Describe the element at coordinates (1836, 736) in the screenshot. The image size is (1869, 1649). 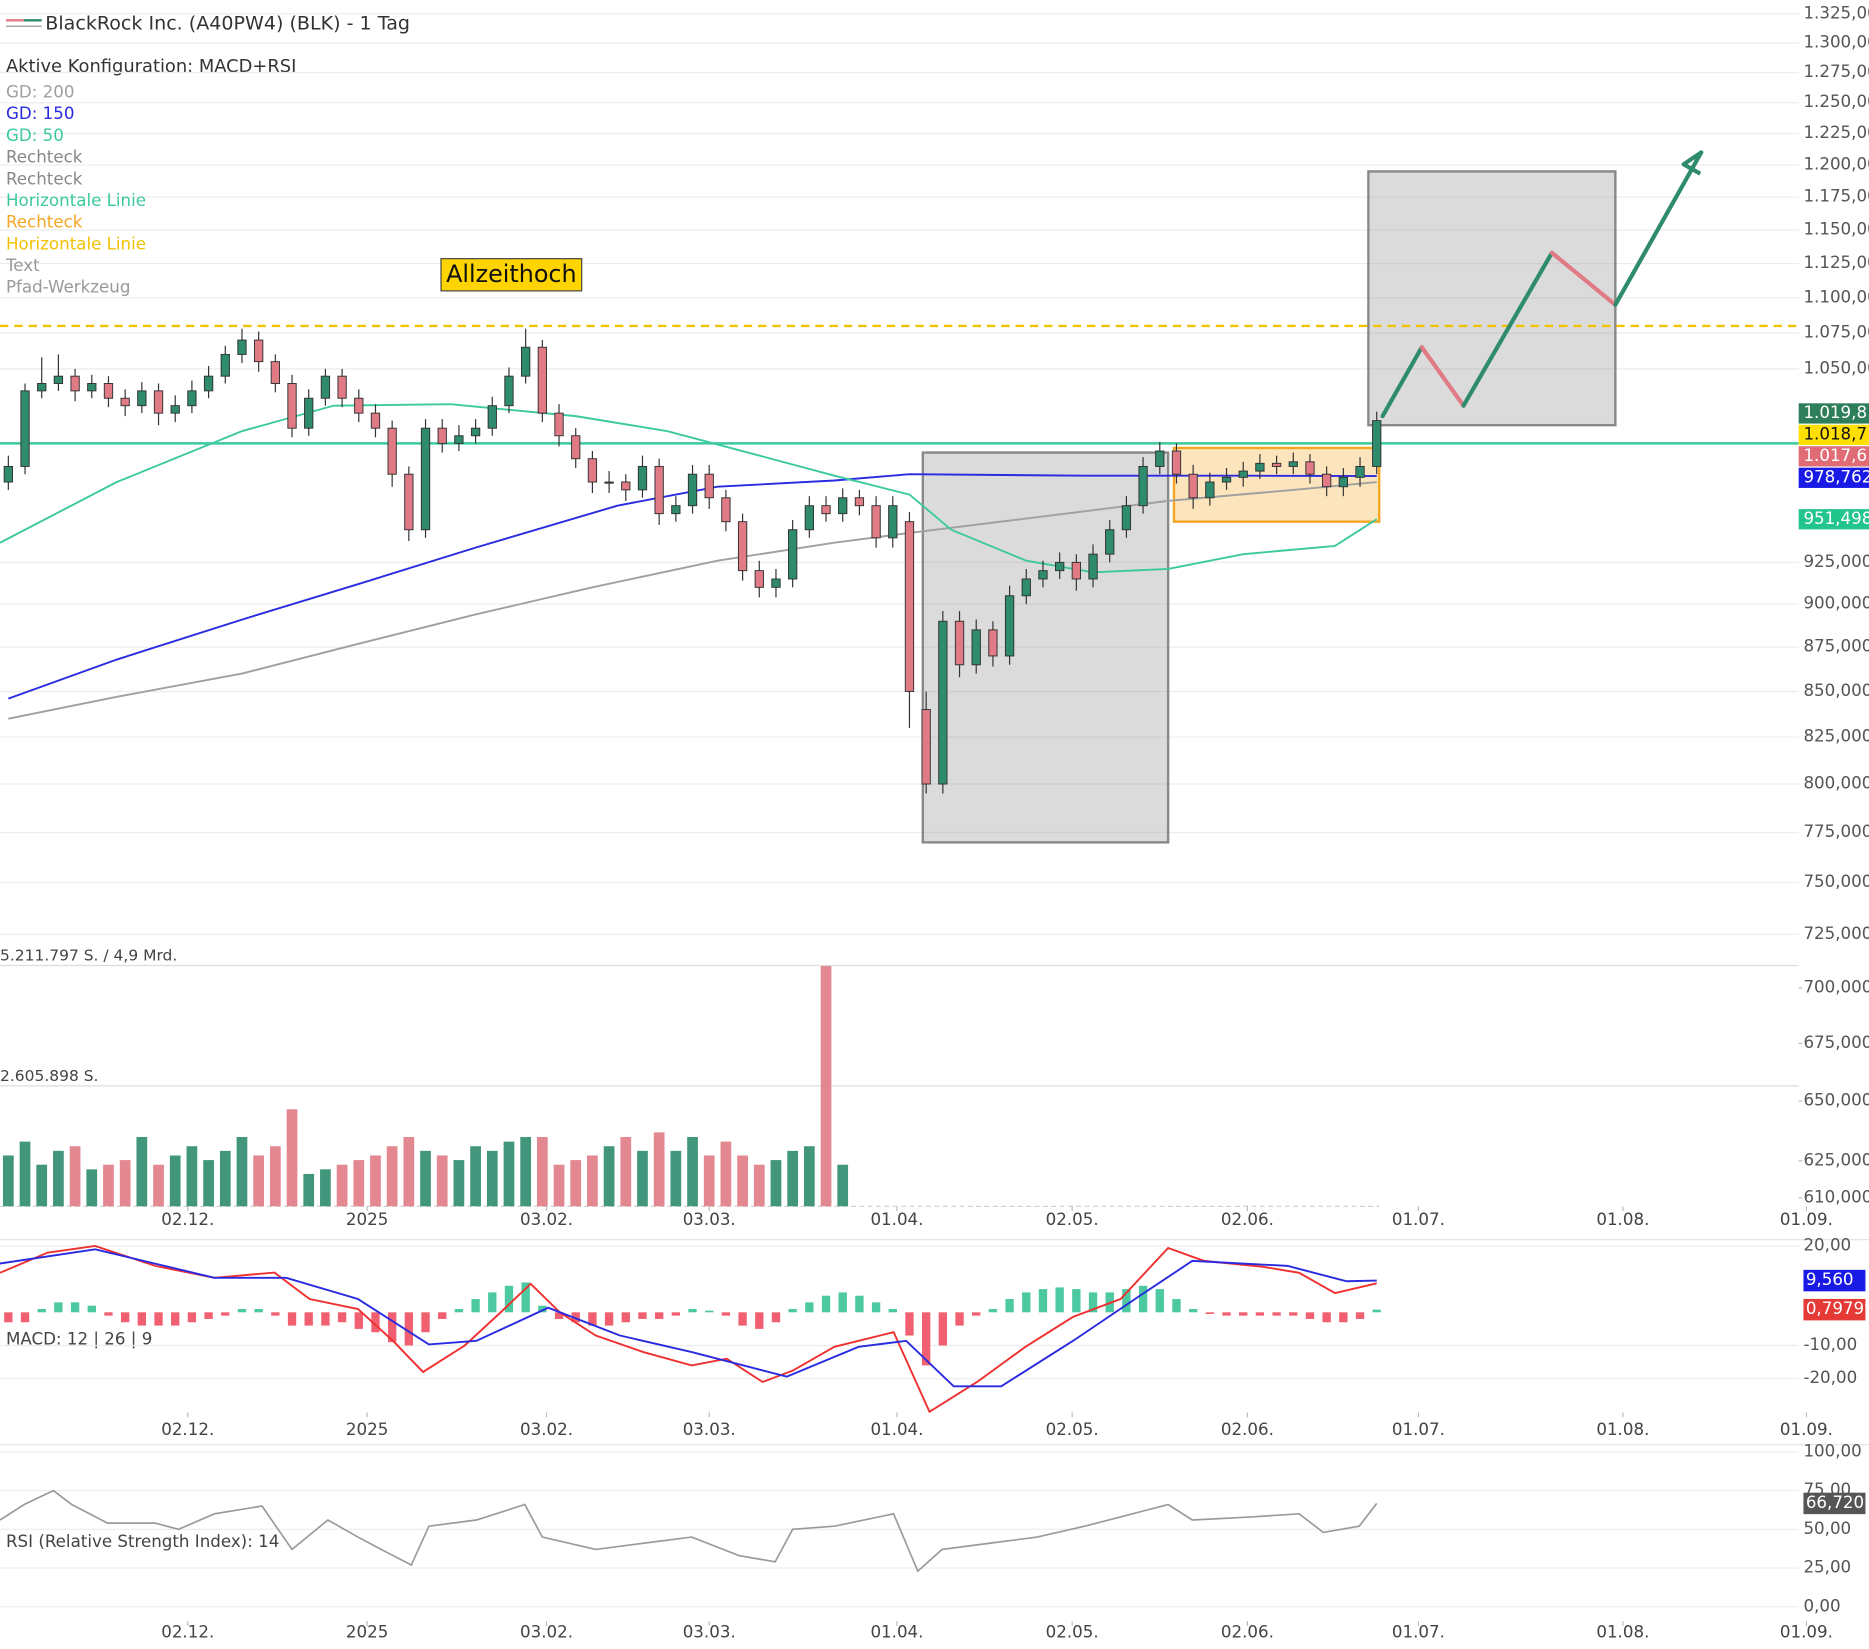
I see `y-tick-label: 825,000` at that location.